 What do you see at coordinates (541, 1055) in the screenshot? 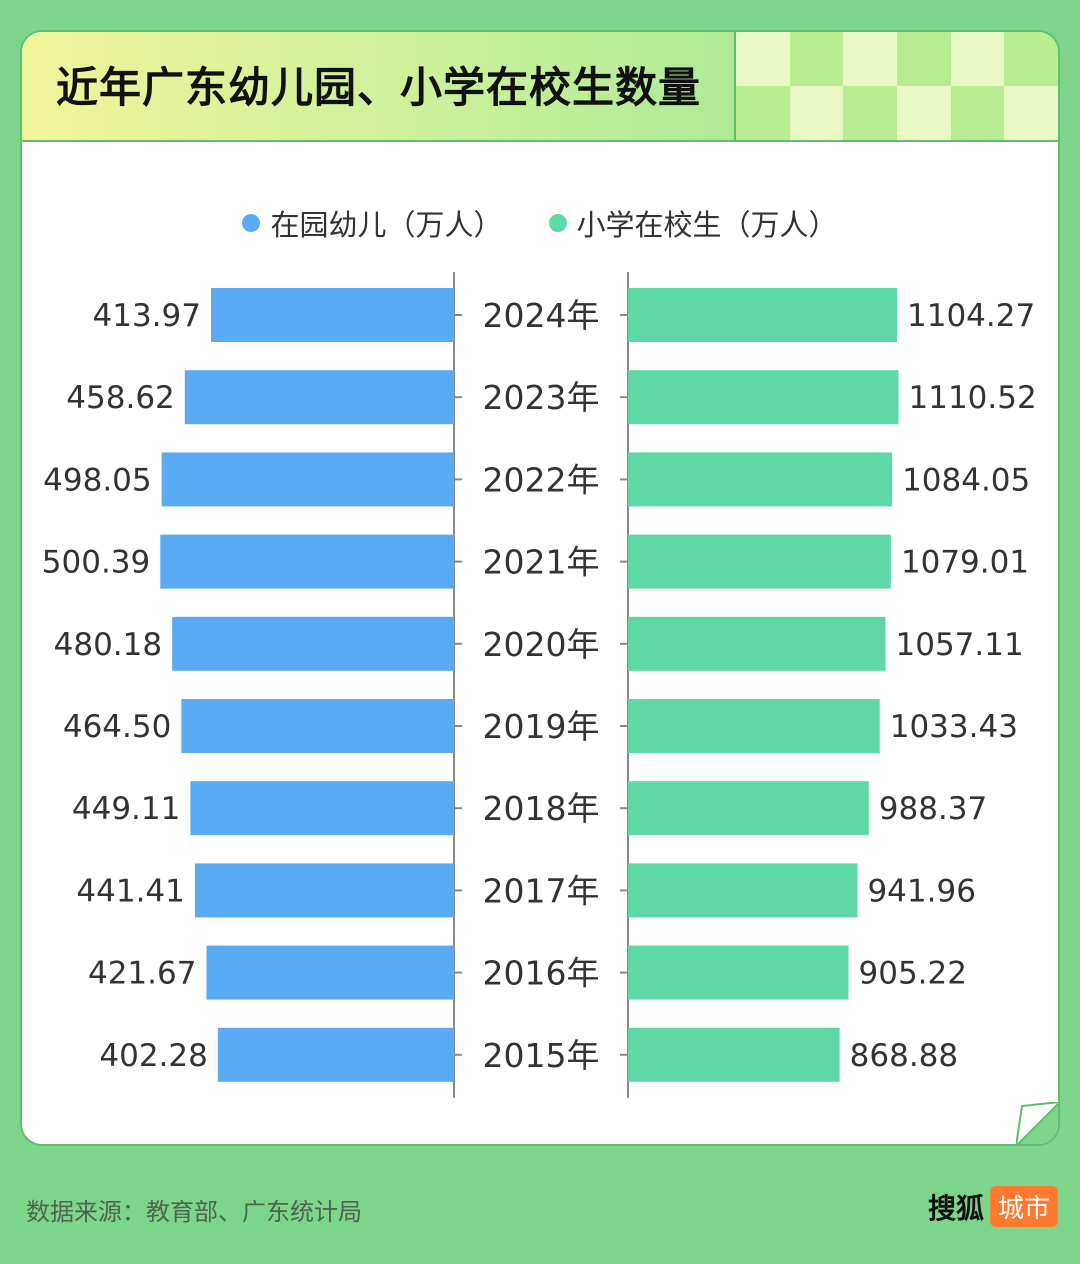
I see `category-label-9: 2015年` at bounding box center [541, 1055].